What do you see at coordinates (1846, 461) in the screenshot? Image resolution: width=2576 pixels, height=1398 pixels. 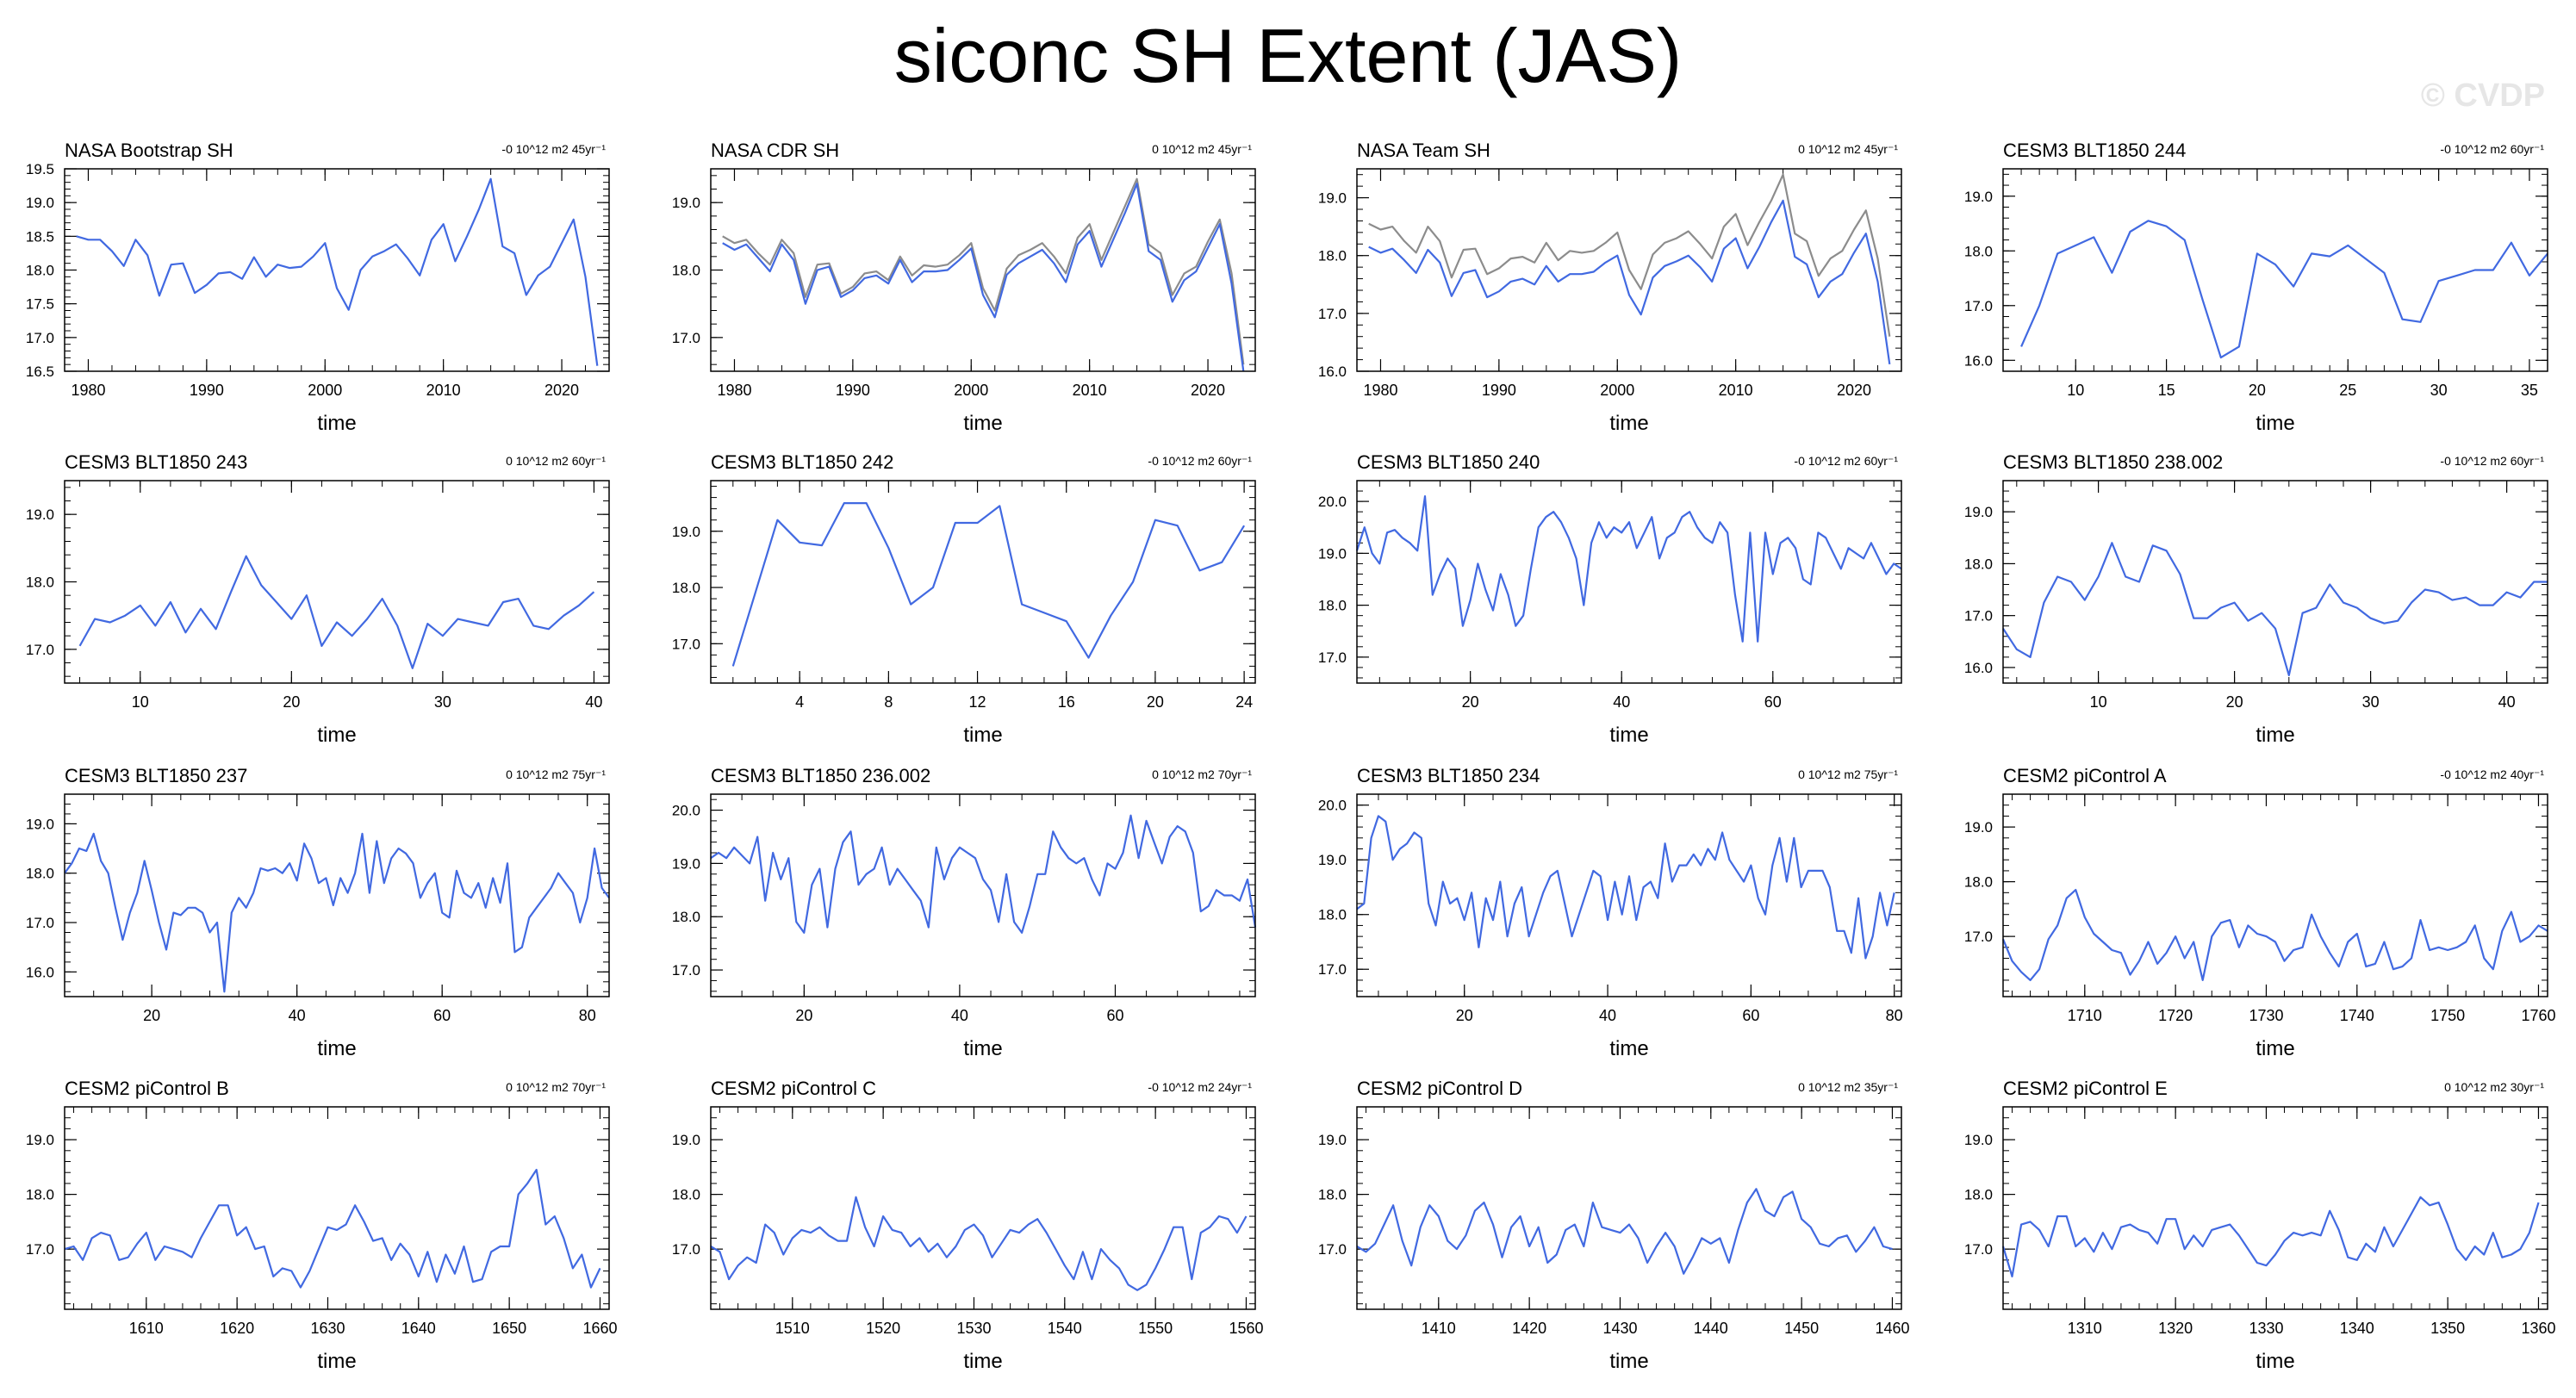 I see `trend-annotation: -0 10^12 m2 60yr⁻¹` at bounding box center [1846, 461].